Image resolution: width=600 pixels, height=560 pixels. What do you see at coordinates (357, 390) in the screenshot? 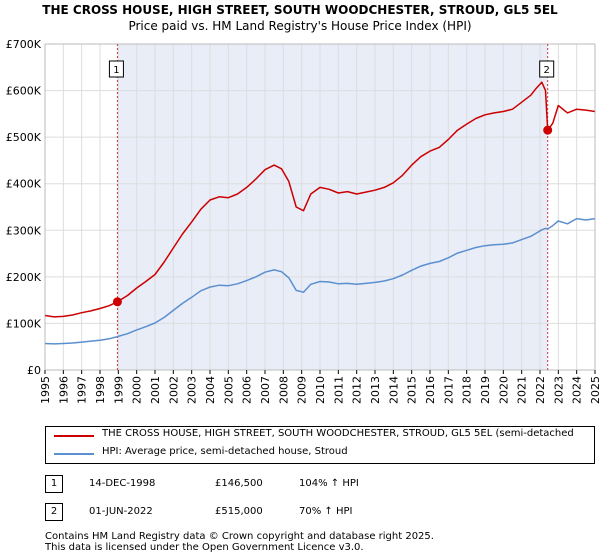
I see `x-tick-label: 2012` at bounding box center [357, 390].